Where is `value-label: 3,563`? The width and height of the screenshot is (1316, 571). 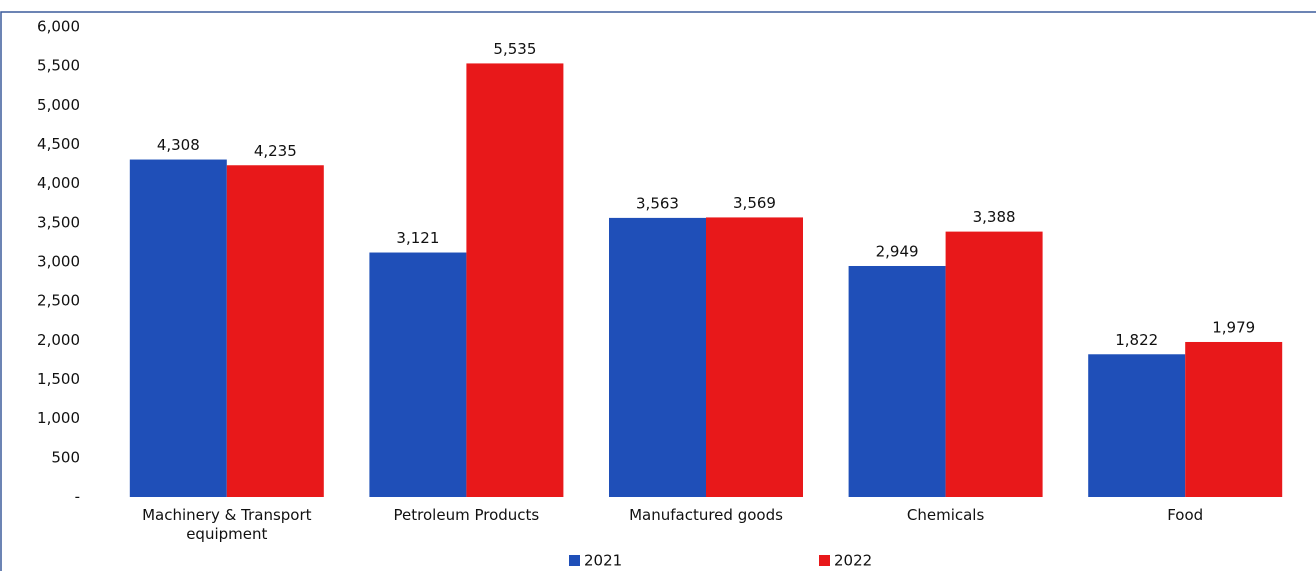
value-label: 3,563 is located at coordinates (657, 203).